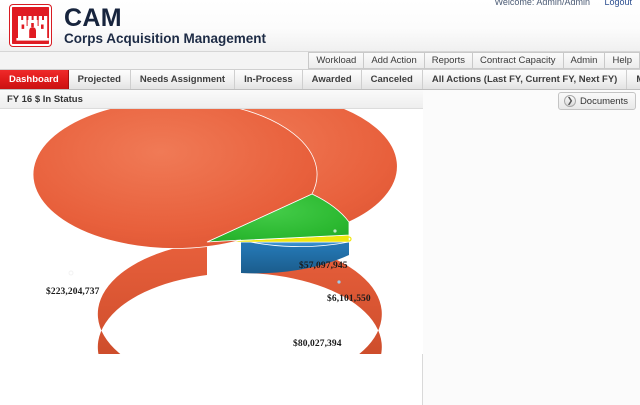 Image resolution: width=640 pixels, height=405 pixels. I want to click on welcome-bar: Welcome: Admin/Admin Logout, so click(563, 3).